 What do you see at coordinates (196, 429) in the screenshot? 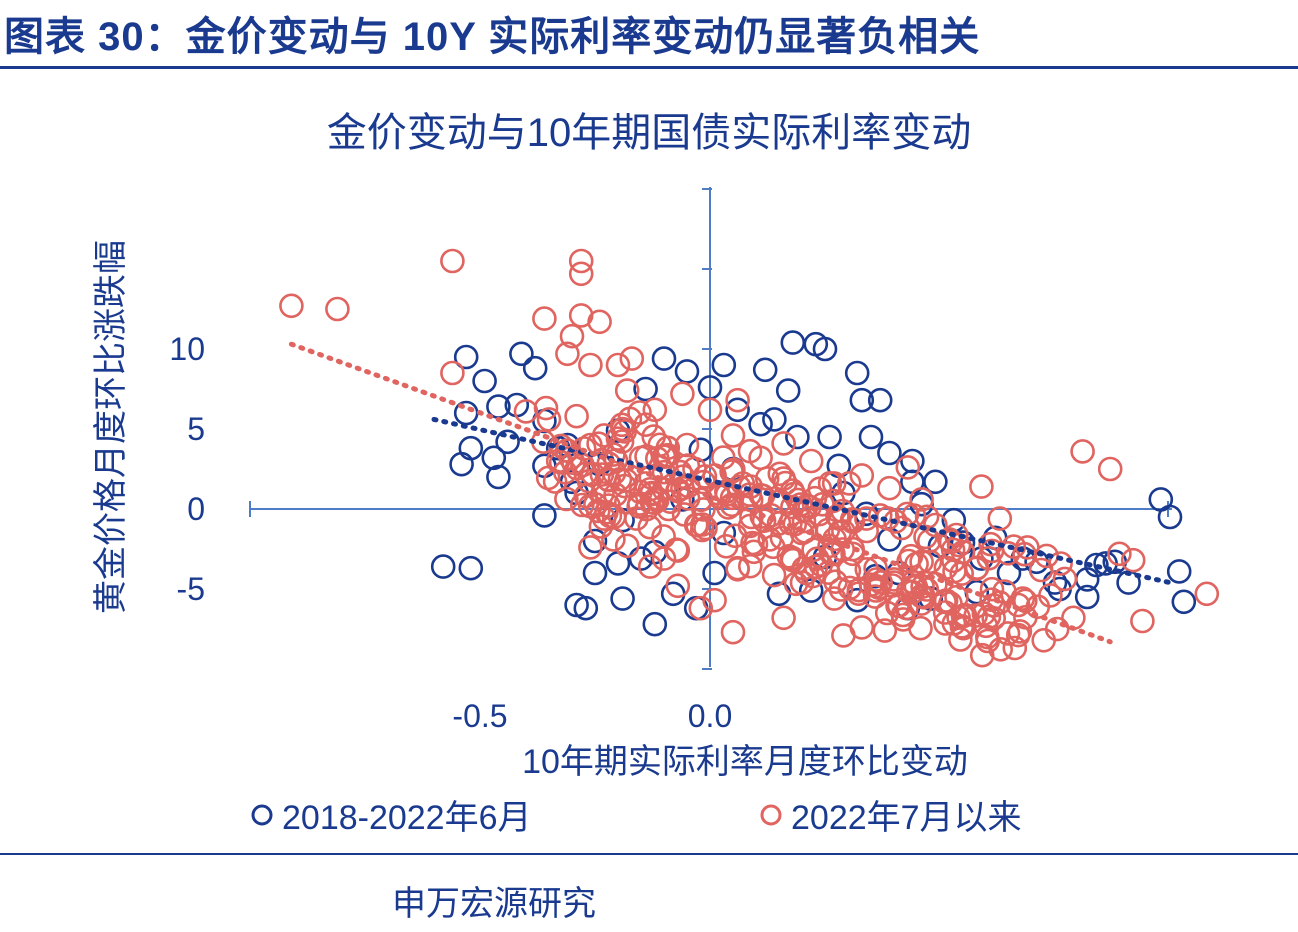
I see `y-tick-label: 5` at bounding box center [196, 429].